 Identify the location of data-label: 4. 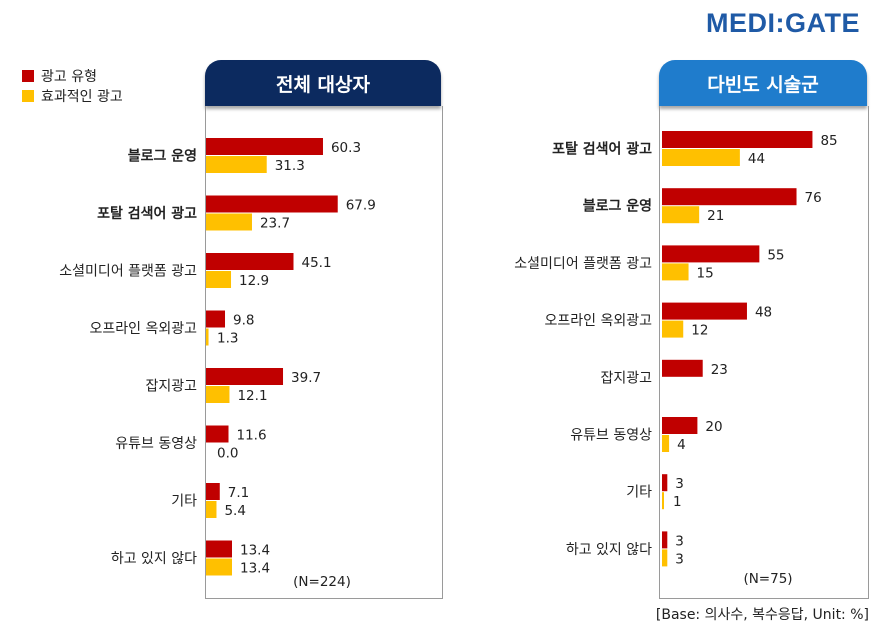
(681, 445).